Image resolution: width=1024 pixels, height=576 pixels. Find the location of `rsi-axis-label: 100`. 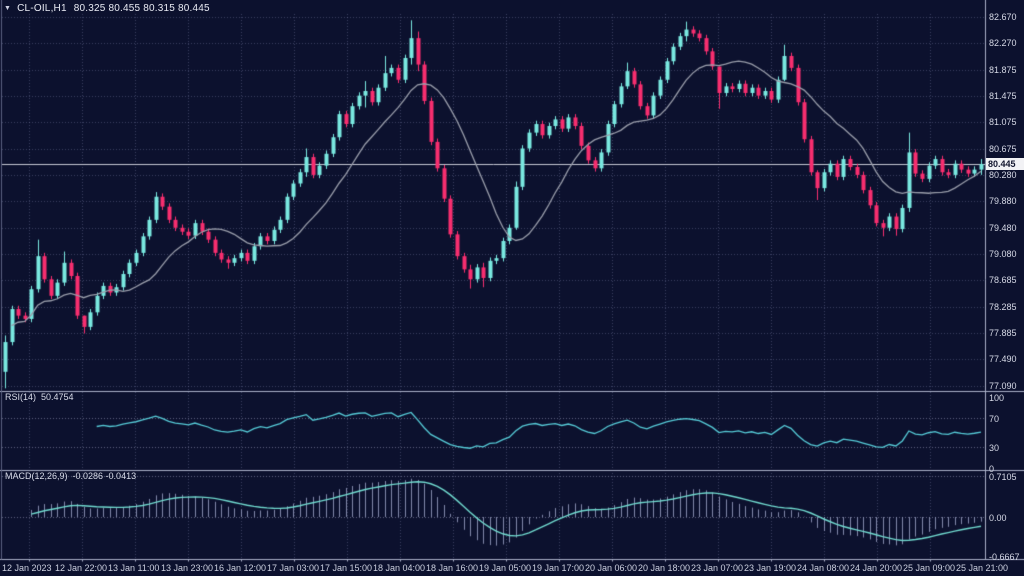

rsi-axis-label: 100 is located at coordinates (997, 398).